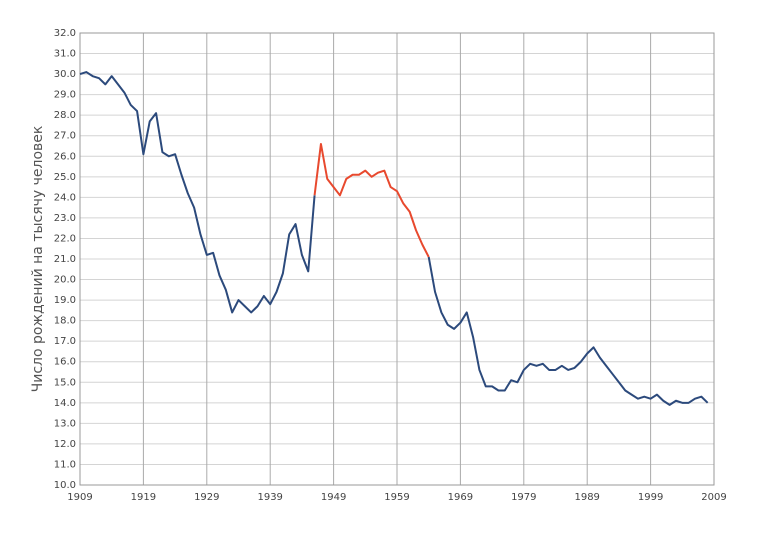  I want to click on y-tick-label: 15.0, so click(65, 382).